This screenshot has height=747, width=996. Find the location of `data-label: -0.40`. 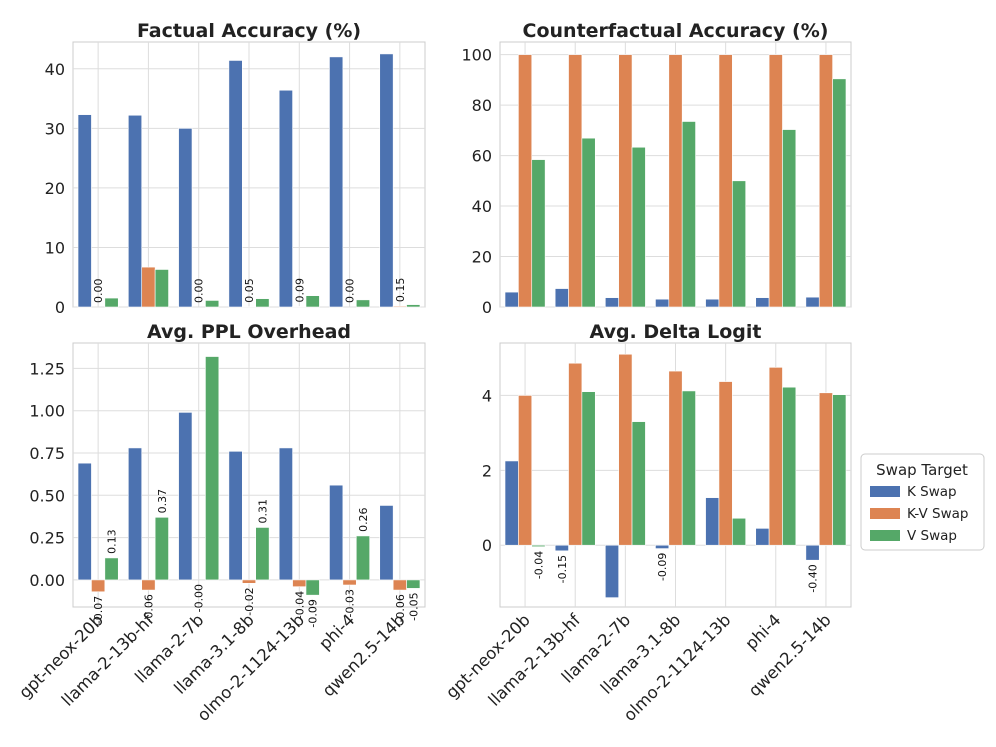

data-label: -0.40 is located at coordinates (813, 578).